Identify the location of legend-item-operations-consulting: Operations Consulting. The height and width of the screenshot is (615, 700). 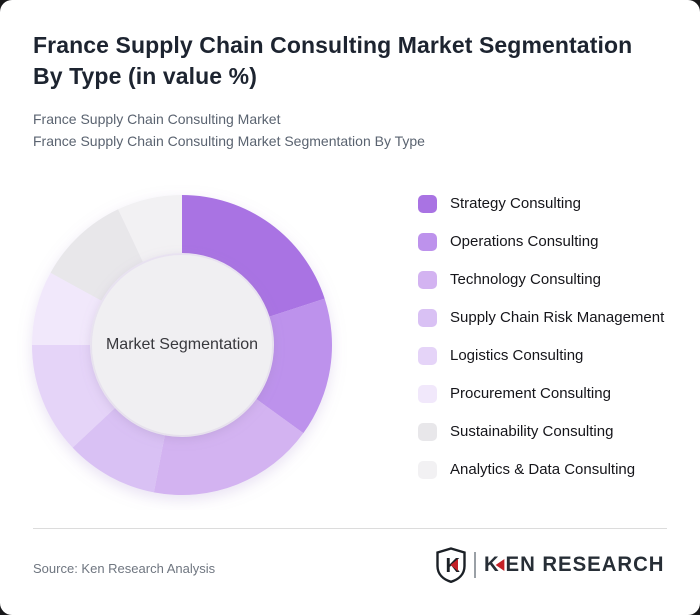
(541, 241).